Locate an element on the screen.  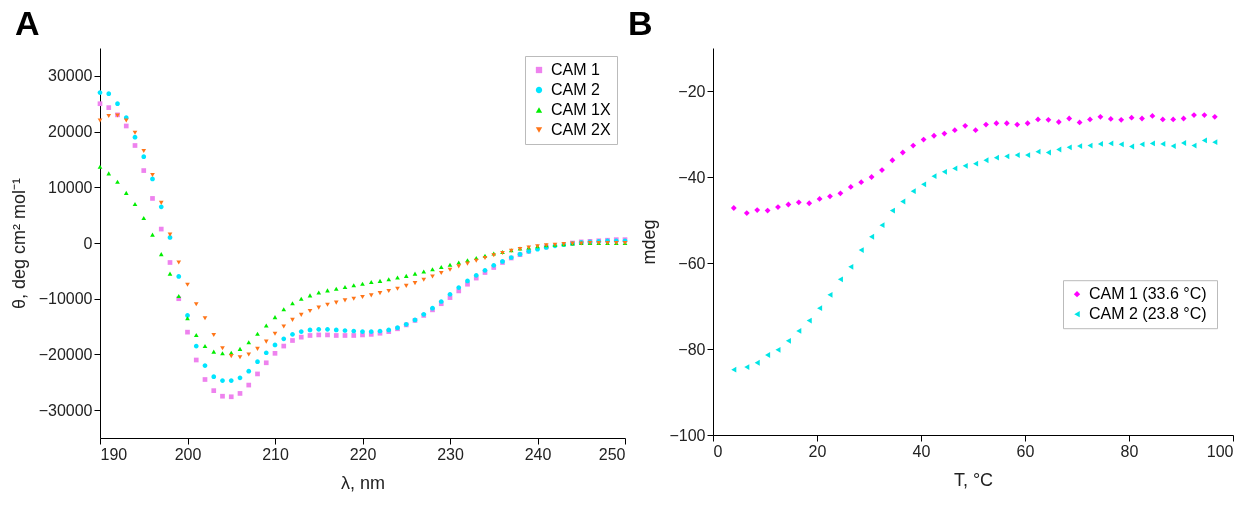
x-tick-label: 230 is located at coordinates (450, 454).